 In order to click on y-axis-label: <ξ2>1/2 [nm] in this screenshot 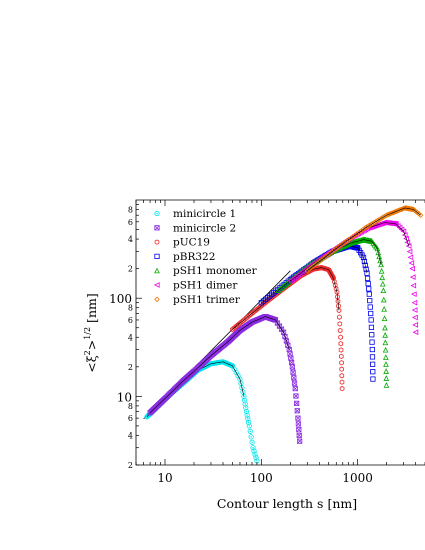, I will do `click(91, 332)`.